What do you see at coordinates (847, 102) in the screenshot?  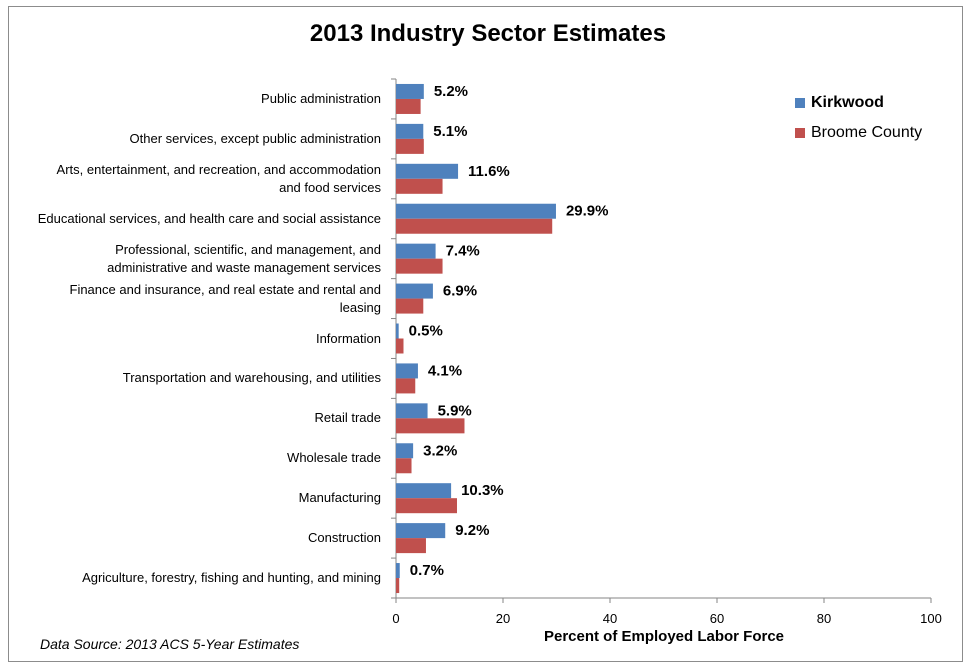 I see `legend-label-kirkwood: Kirkwood` at bounding box center [847, 102].